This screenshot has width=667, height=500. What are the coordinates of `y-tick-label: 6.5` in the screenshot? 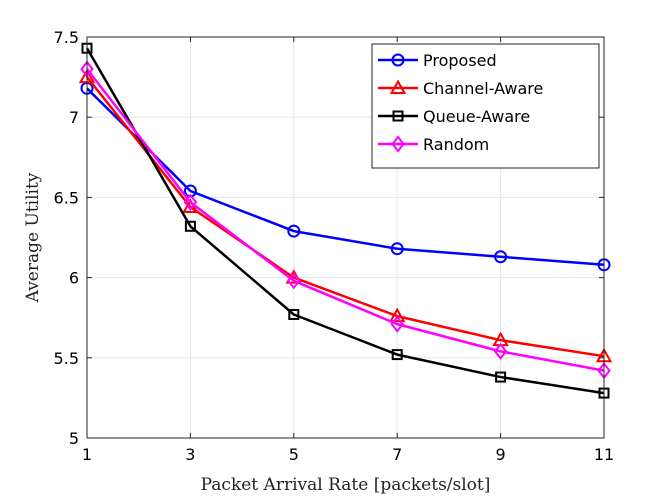 It's located at (66, 197).